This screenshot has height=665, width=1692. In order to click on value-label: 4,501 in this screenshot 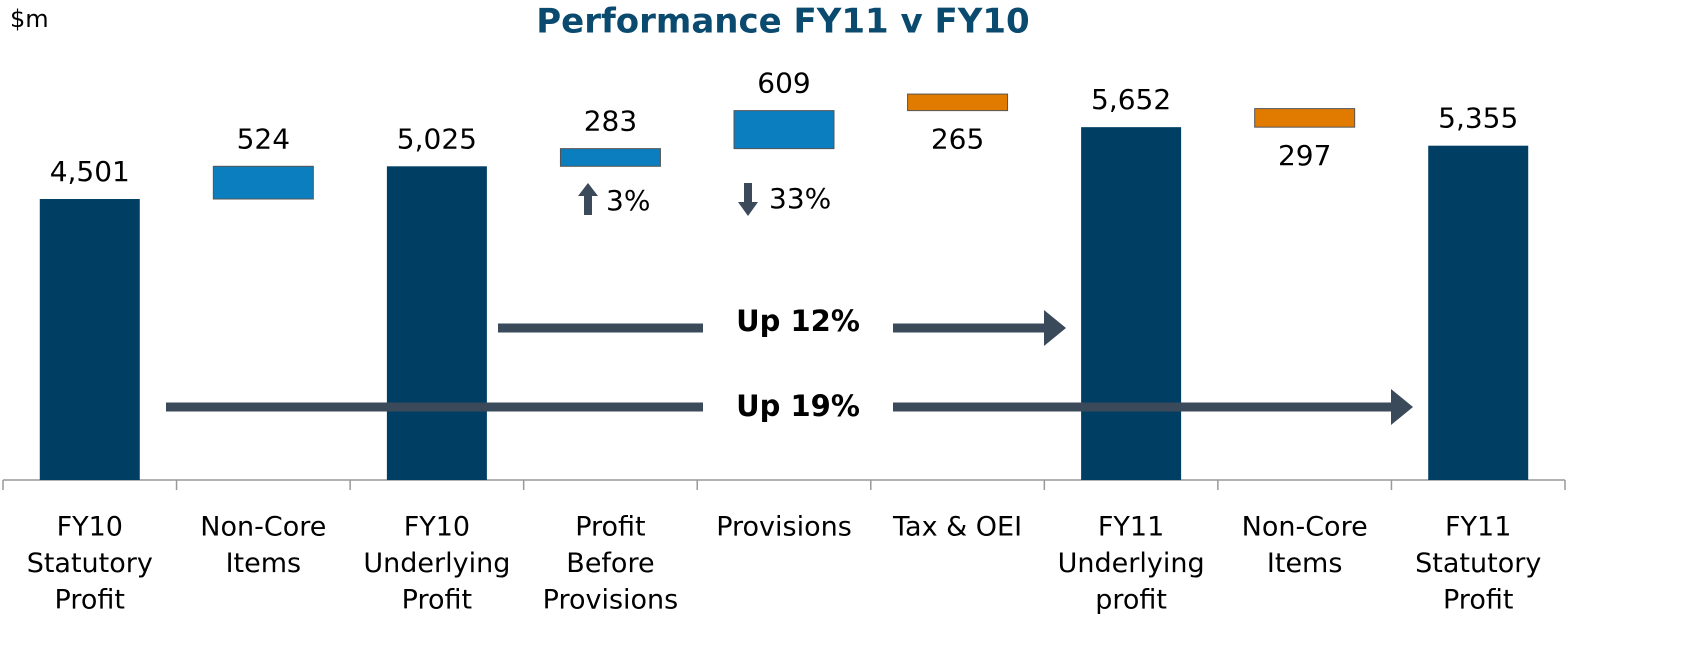, I will do `click(90, 171)`.